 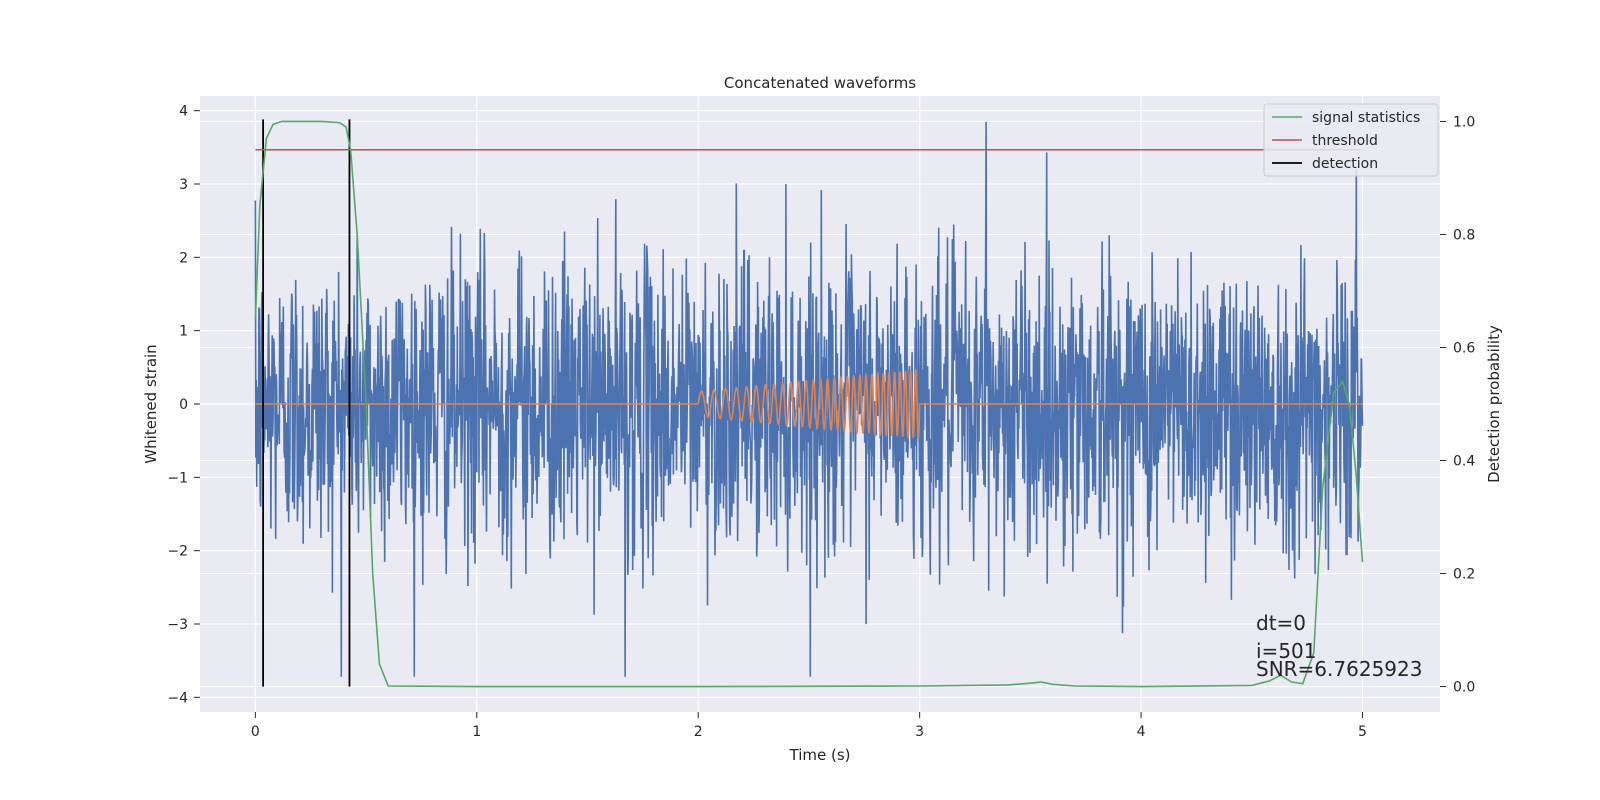 I want to click on y-tick-label: 3, so click(x=183, y=185).